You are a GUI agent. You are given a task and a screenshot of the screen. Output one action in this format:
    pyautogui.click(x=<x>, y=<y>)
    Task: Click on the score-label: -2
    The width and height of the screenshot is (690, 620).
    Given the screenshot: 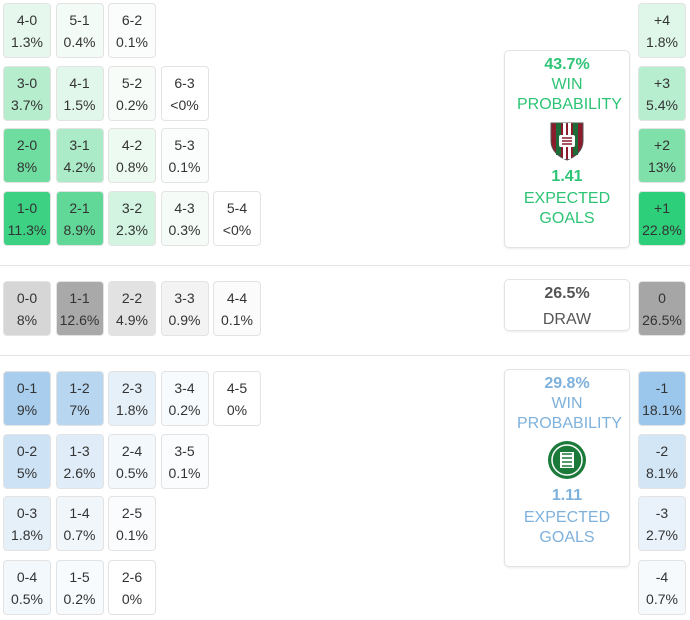 What is the action you would take?
    pyautogui.click(x=662, y=451)
    